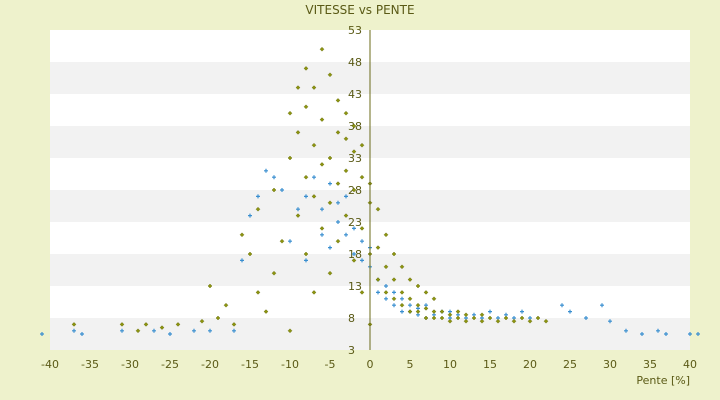  What do you see at coordinates (90, 364) in the screenshot?
I see `x-tick-label: -35` at bounding box center [90, 364].